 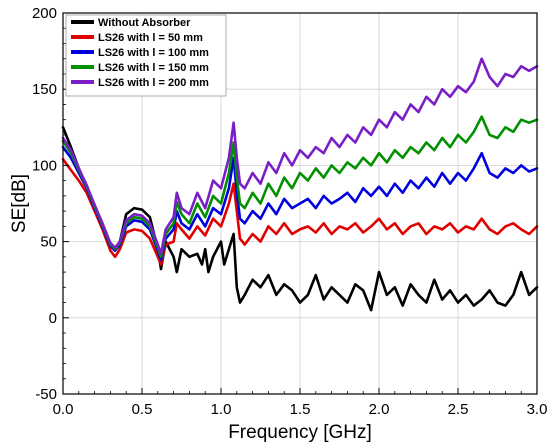 I want to click on x-tick-label: 1.0, so click(x=221, y=409).